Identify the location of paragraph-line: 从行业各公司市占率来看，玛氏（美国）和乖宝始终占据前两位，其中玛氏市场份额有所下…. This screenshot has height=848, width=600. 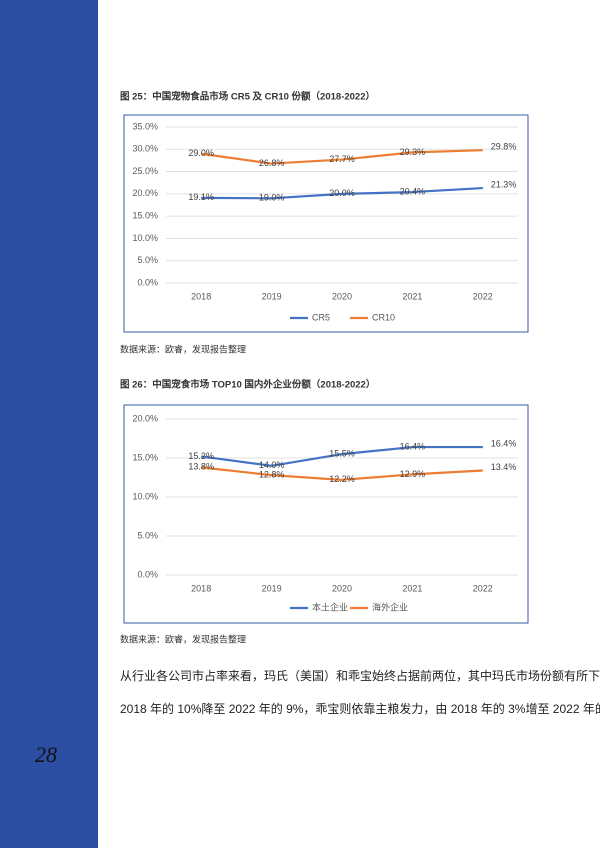
(360, 675).